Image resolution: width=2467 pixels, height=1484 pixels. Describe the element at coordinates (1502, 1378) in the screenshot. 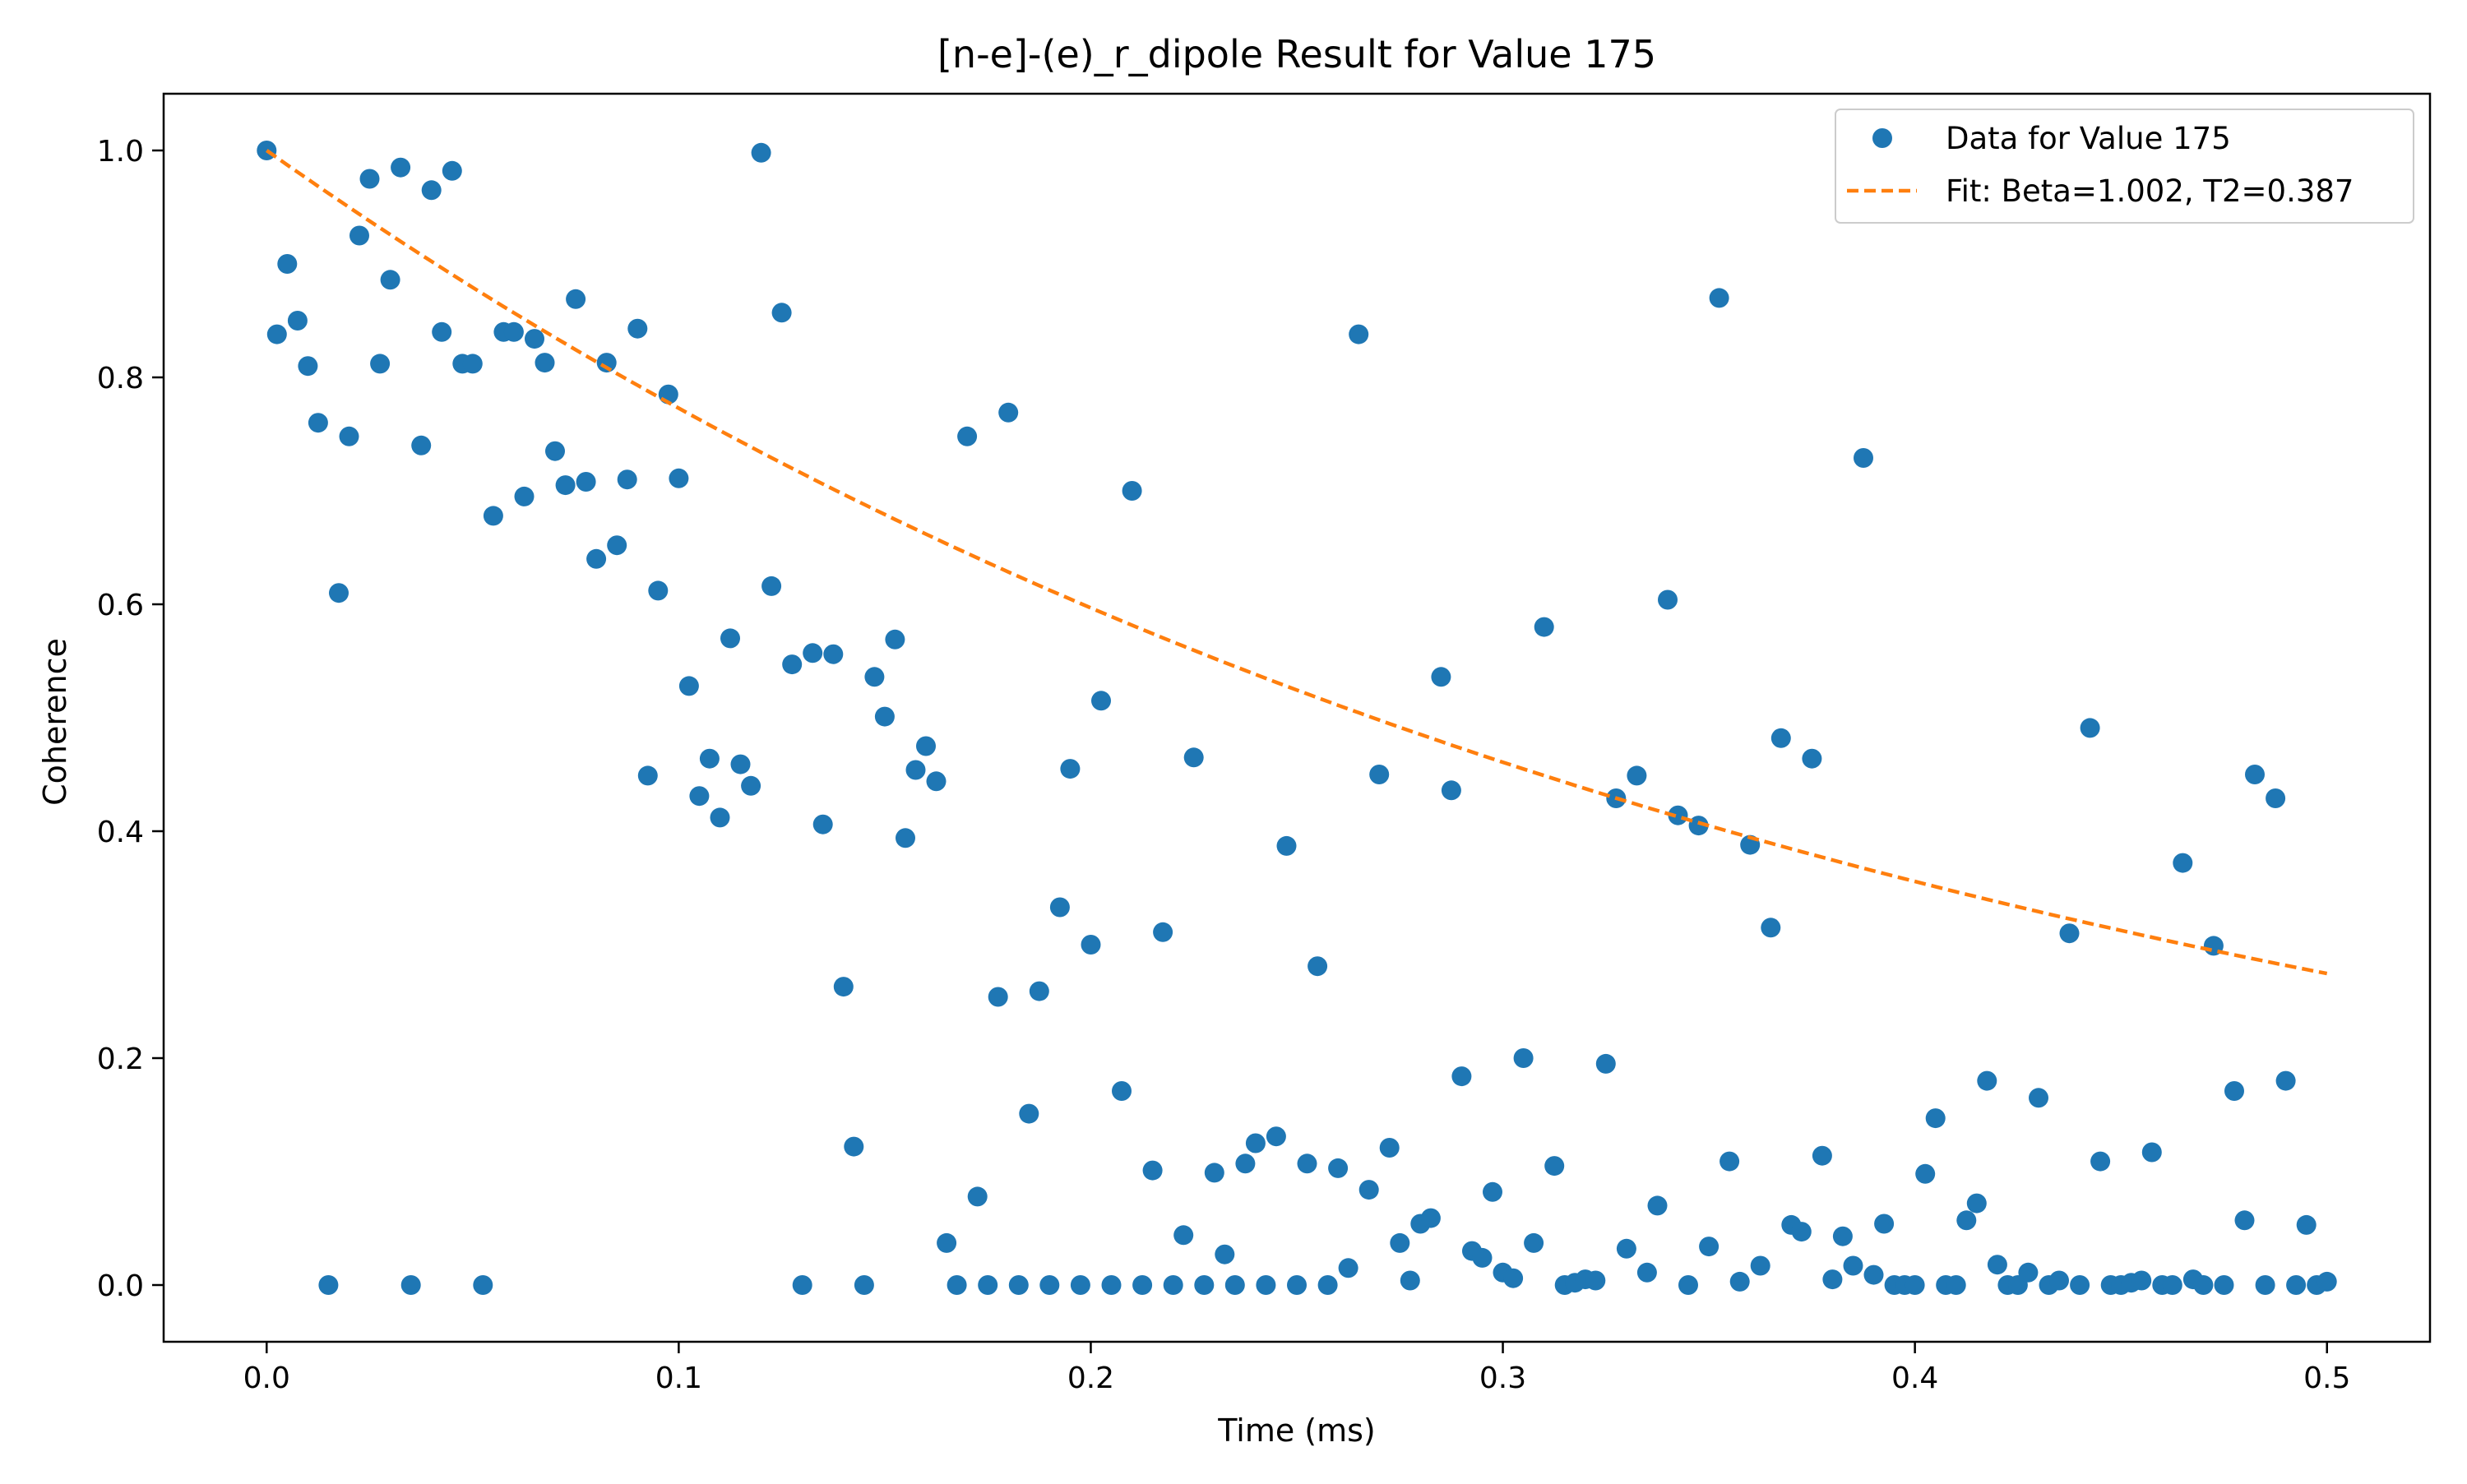

I see `x-tick-label-3: 0.3` at that location.